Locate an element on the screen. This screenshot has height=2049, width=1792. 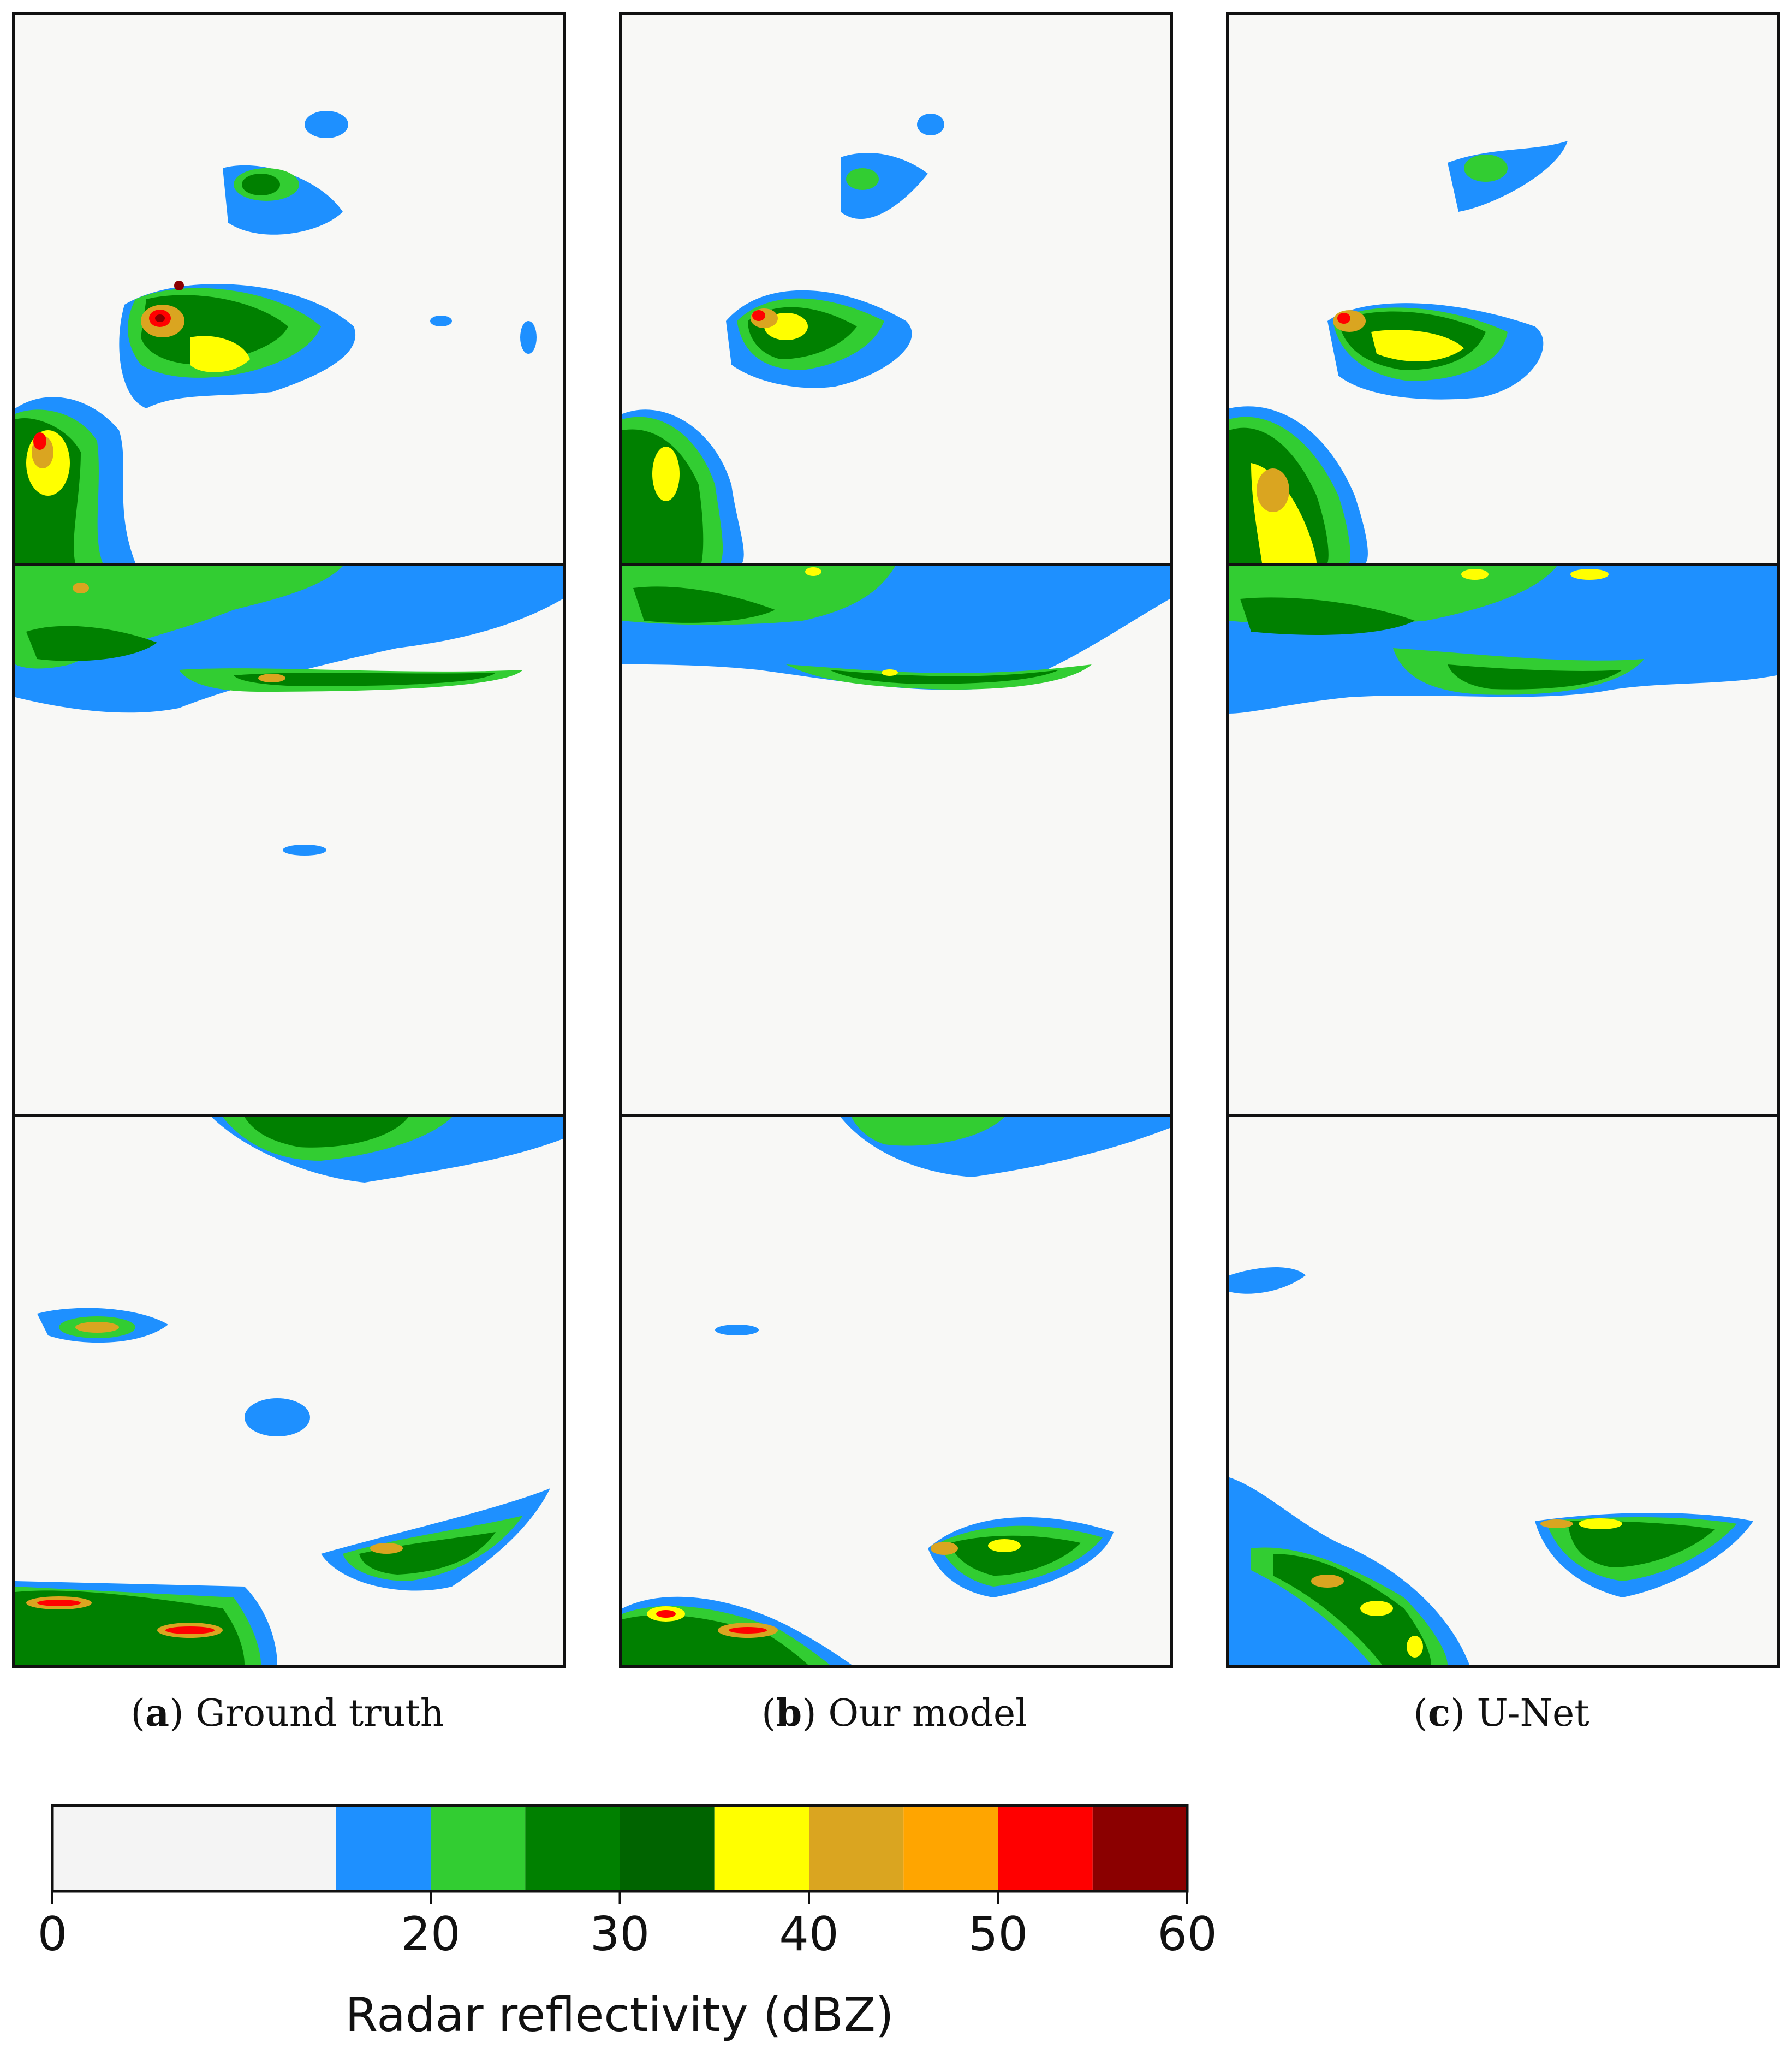
radar-map-b2 is located at coordinates (896, 628).